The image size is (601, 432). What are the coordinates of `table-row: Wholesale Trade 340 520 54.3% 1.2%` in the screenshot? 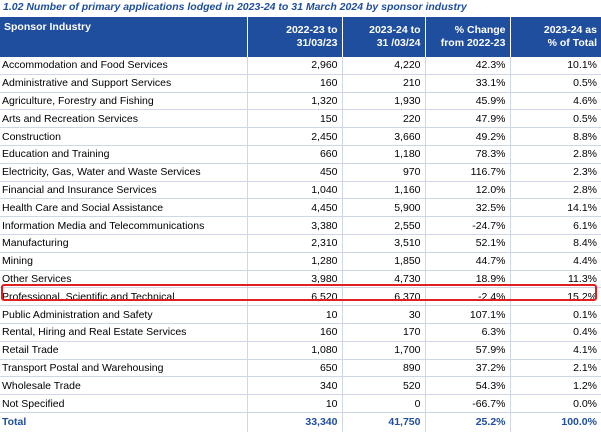 It's located at (300, 386).